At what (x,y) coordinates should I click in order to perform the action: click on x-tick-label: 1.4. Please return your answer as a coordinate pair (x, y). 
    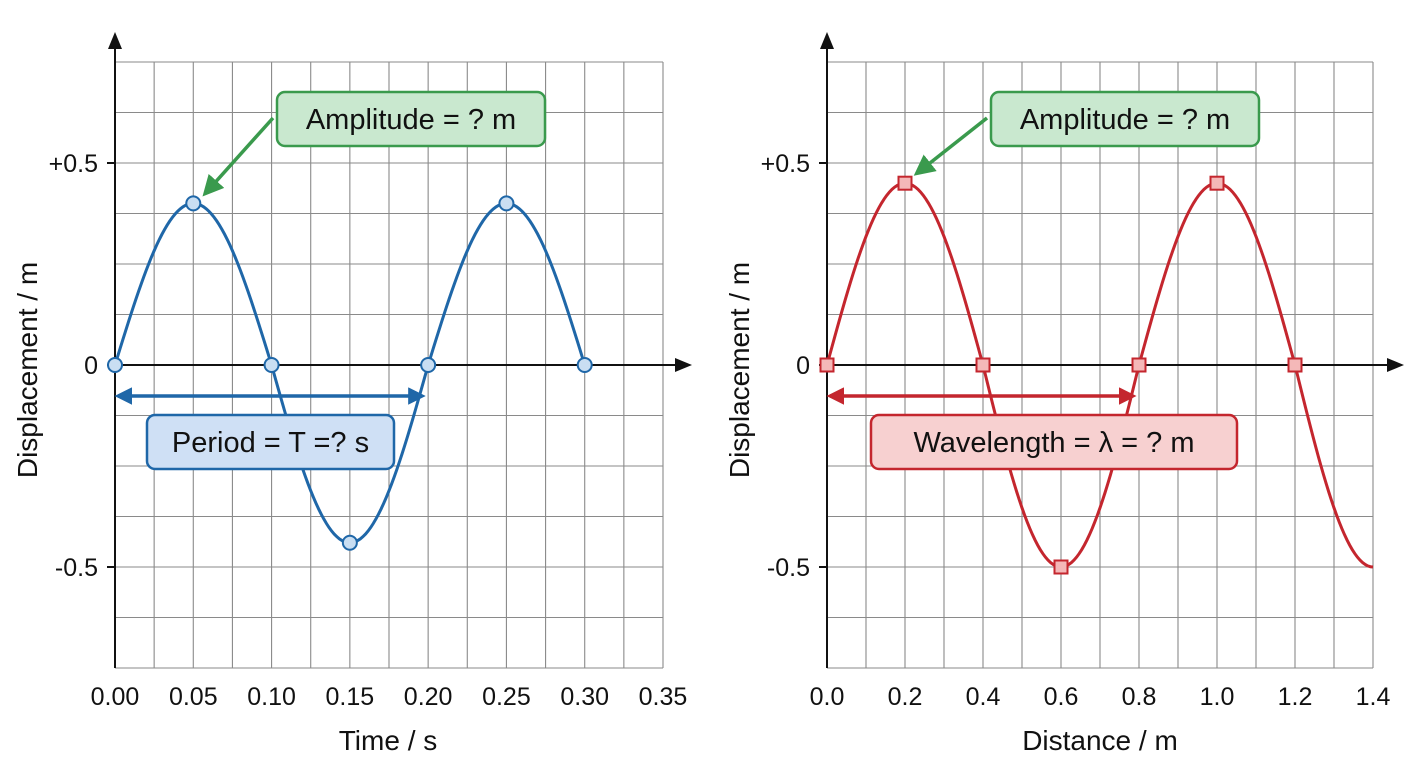
    Looking at the image, I should click on (1373, 697).